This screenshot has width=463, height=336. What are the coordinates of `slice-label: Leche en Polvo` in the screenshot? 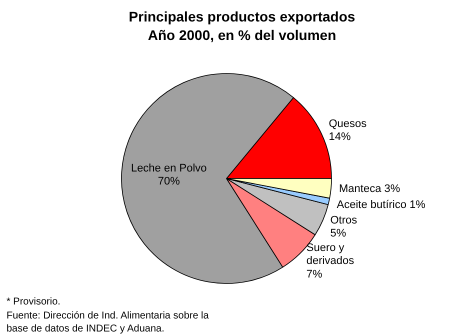 It's located at (168, 168).